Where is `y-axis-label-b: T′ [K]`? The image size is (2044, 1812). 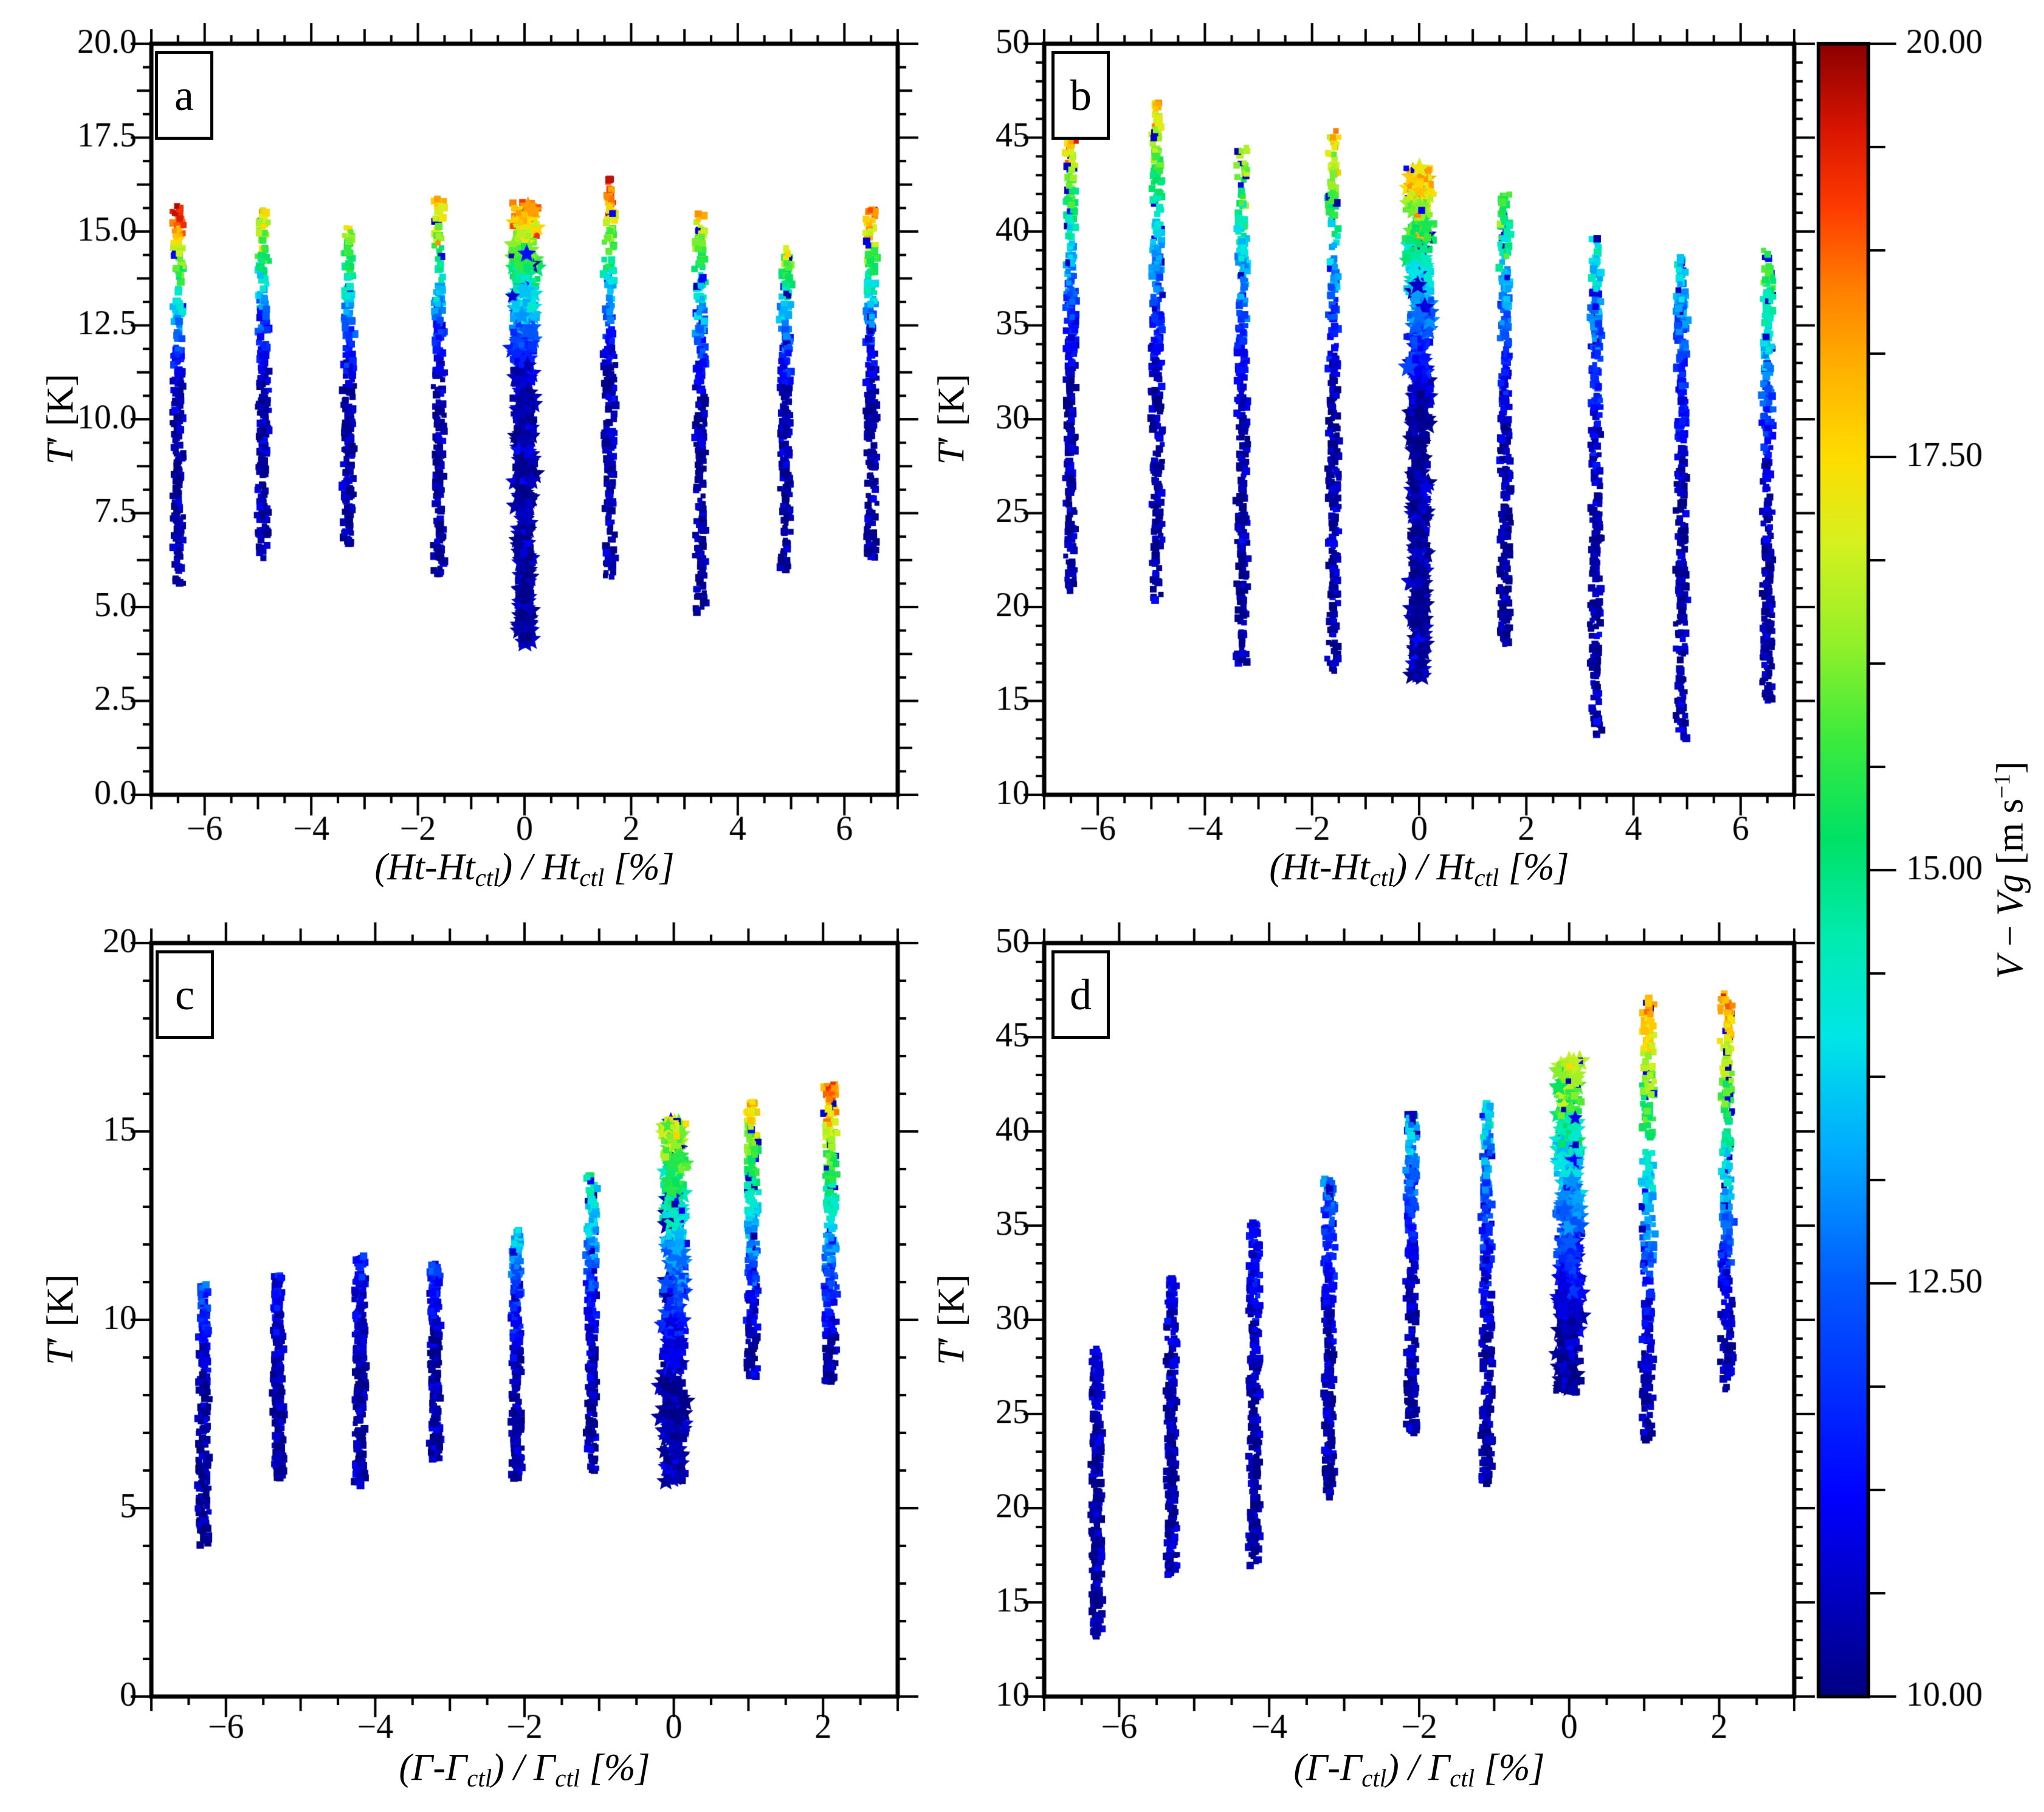 y-axis-label-b: T′ [K] is located at coordinates (951, 419).